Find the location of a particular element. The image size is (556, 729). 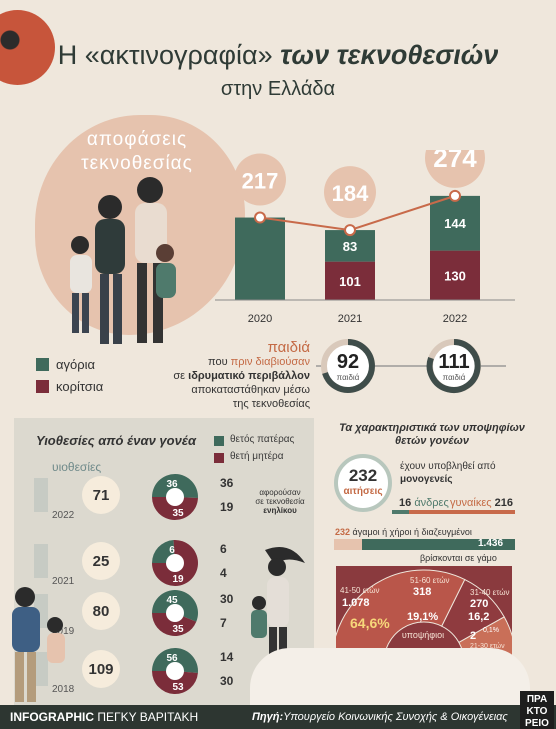

total-bubble-2020 is located at coordinates (260, 179).